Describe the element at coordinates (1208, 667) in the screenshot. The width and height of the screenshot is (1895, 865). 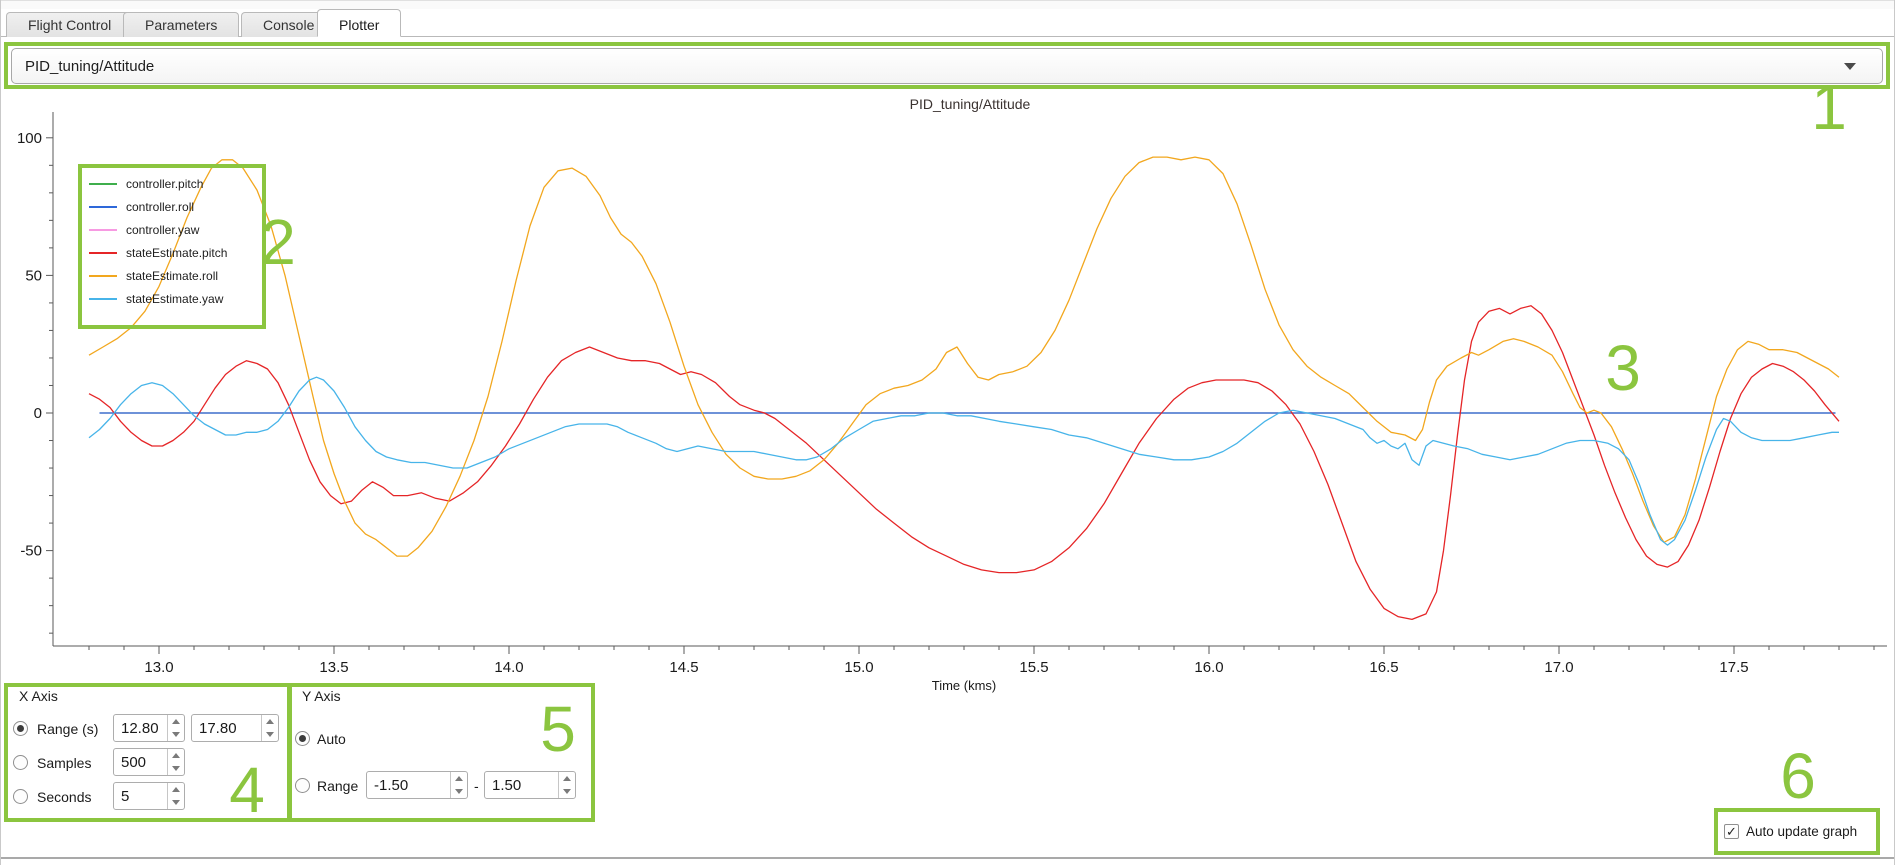
I see `svg-text: 16.0` at that location.